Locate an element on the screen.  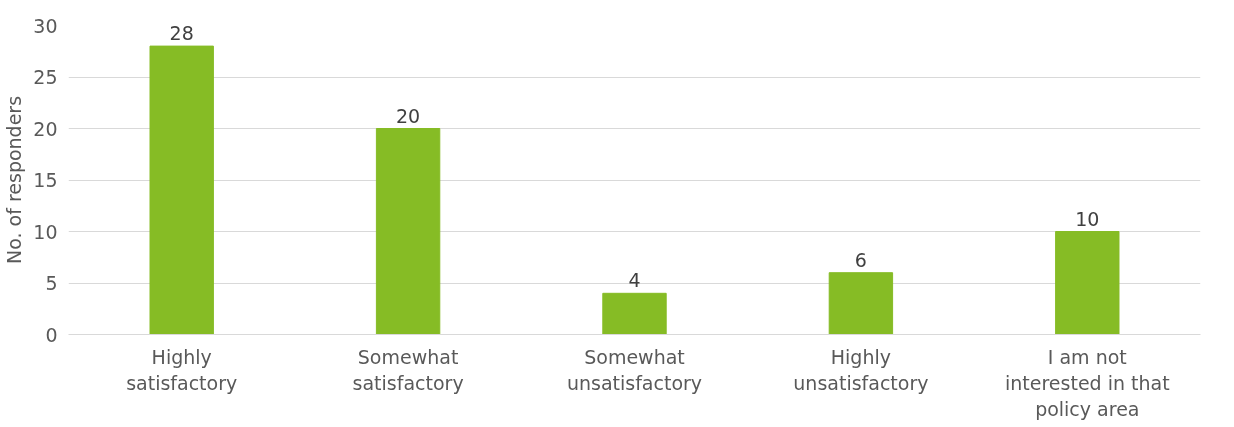
y-tick-label: 30 is located at coordinates (45, 25).